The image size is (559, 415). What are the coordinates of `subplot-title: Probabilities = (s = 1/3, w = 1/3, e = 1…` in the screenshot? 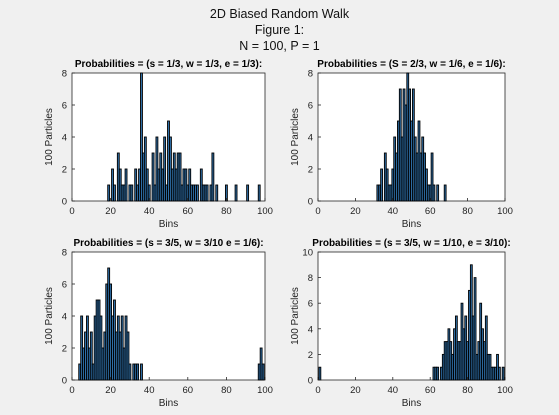 It's located at (168, 64).